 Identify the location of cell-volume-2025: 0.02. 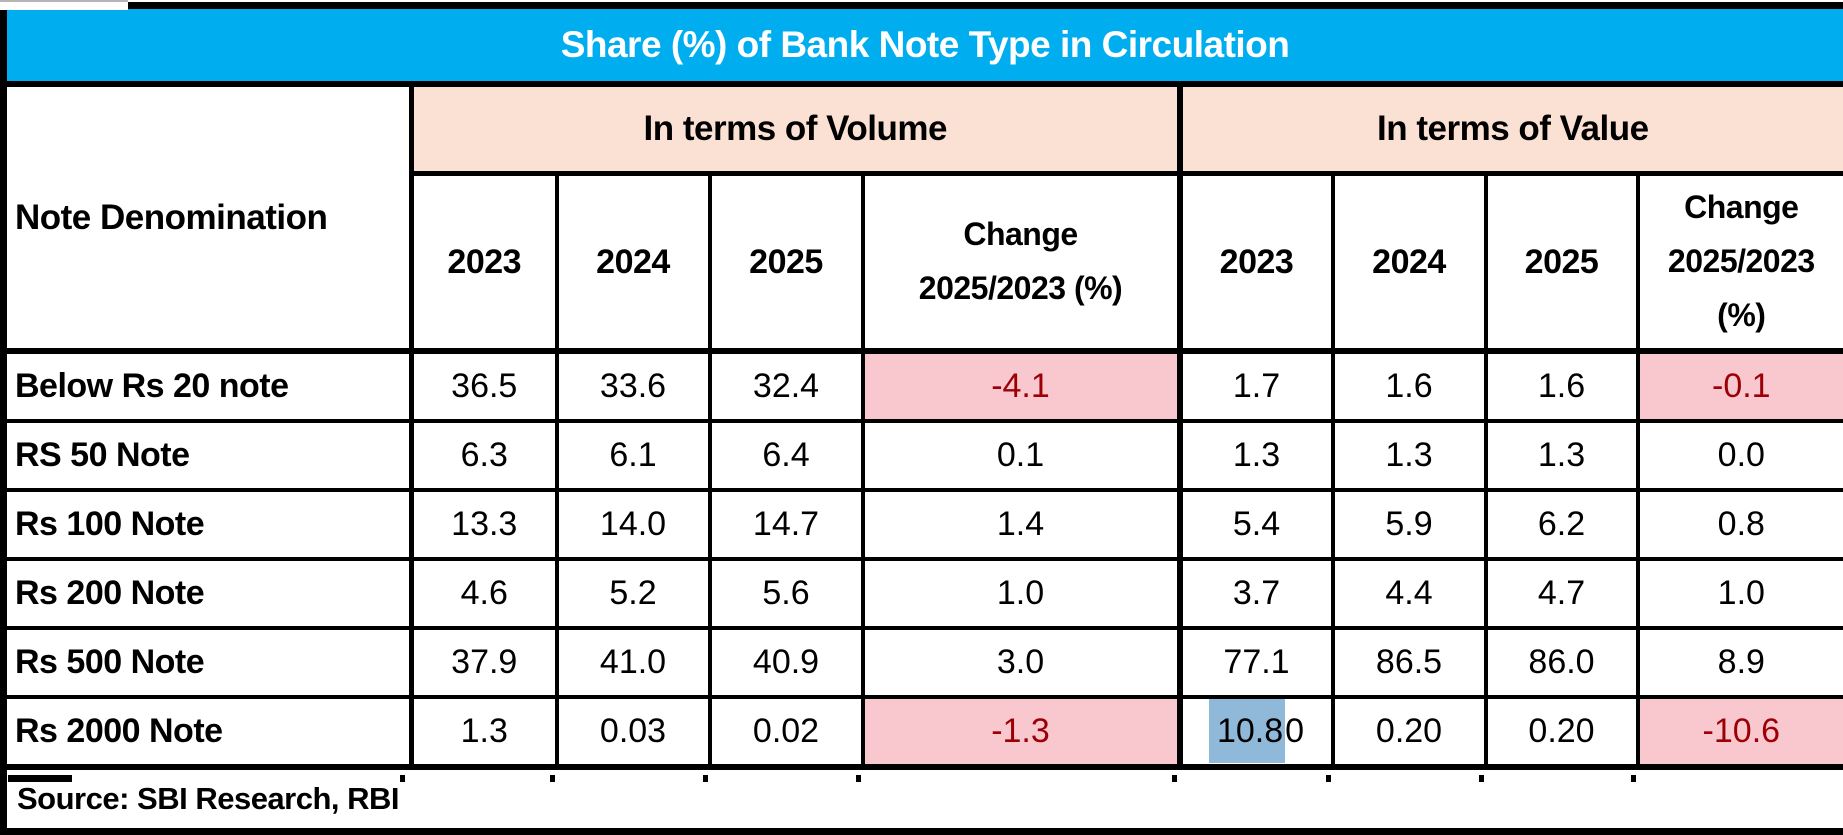
(786, 732).